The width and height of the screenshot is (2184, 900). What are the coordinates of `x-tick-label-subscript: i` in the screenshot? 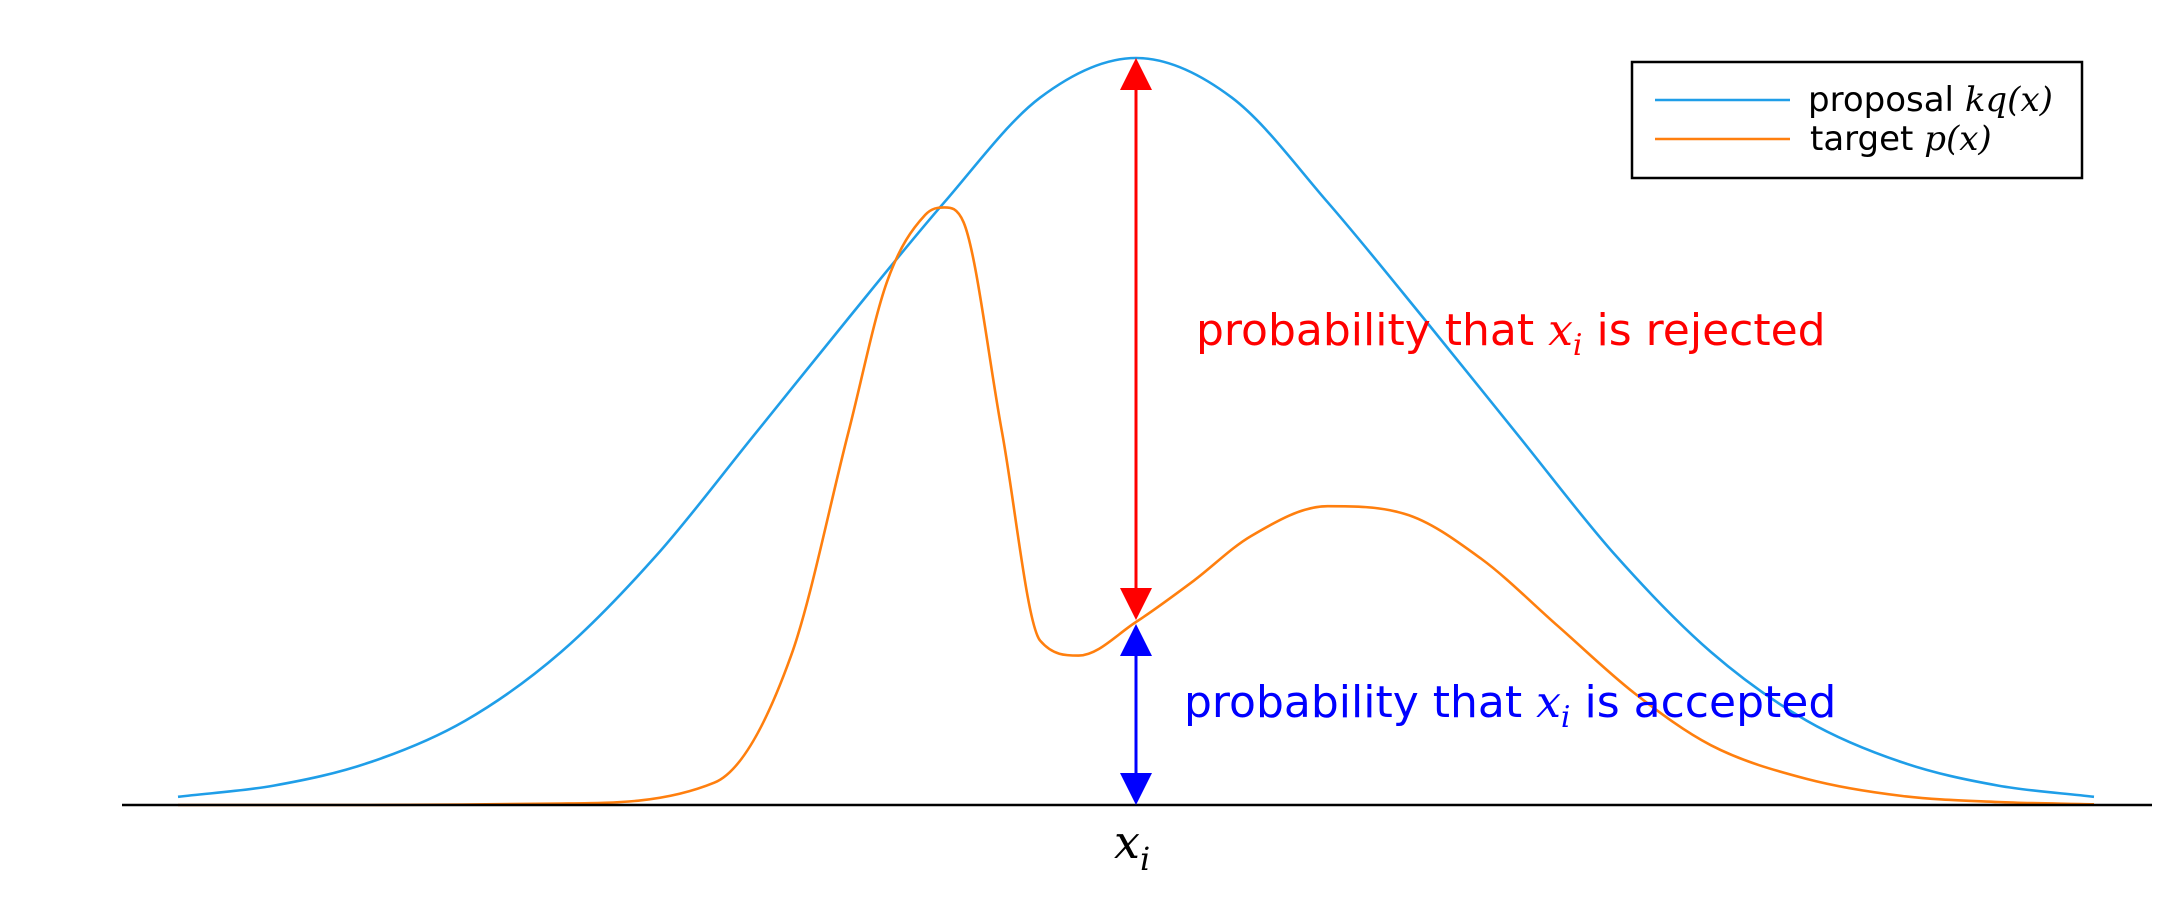 It's located at (1145, 859).